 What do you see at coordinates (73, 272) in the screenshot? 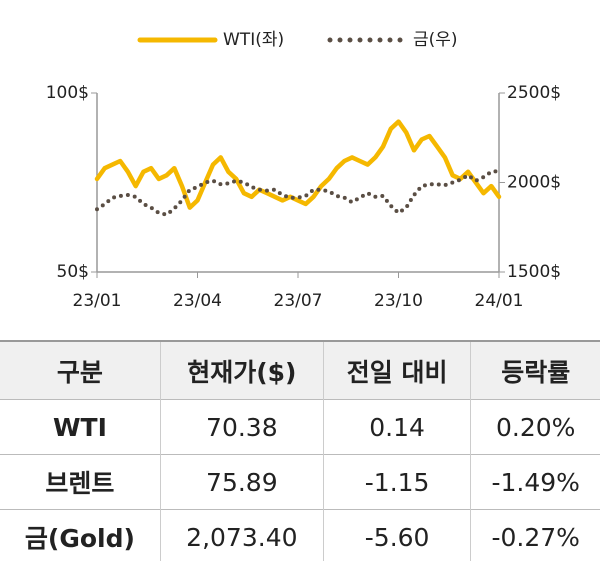
I see `y-tick-label: 50$` at bounding box center [73, 272].